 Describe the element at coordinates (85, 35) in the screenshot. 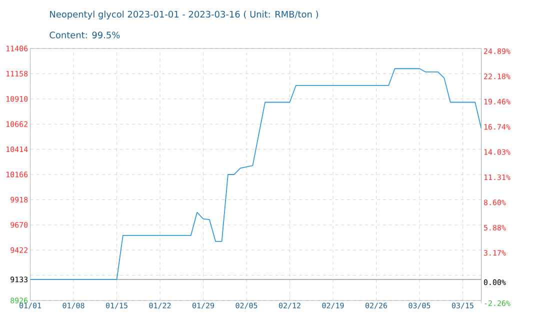

I see `chart-subtitle: Content: 99.5%` at that location.